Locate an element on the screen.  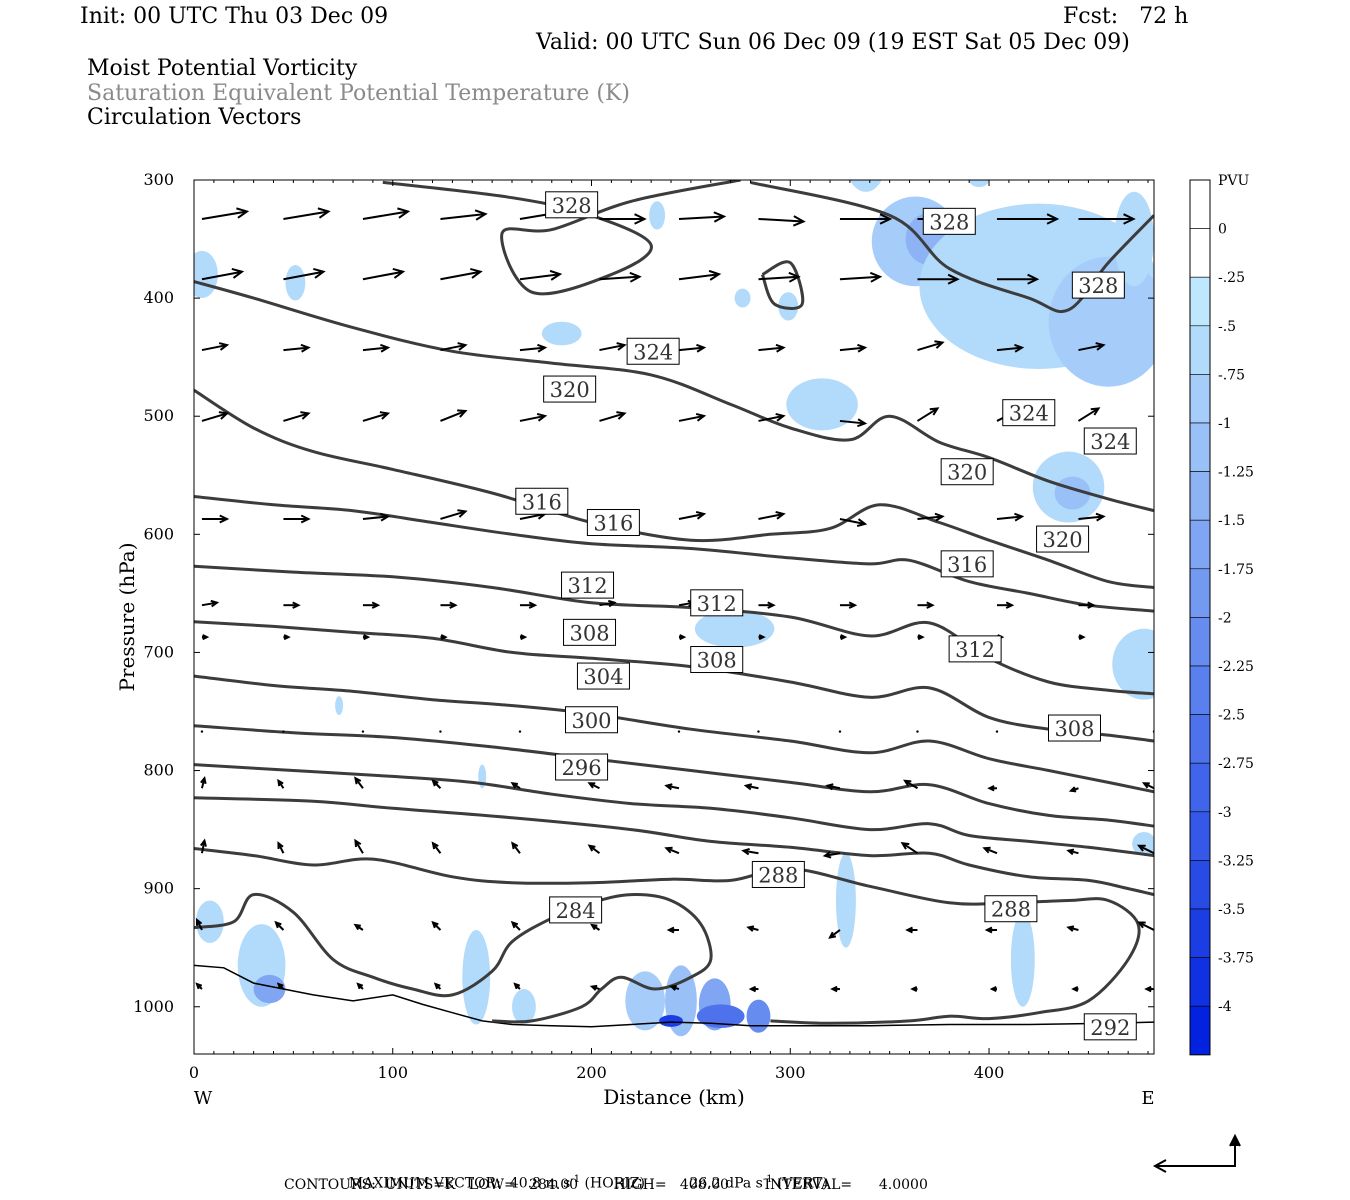
contour-label-text: 292 is located at coordinates (1110, 1028).